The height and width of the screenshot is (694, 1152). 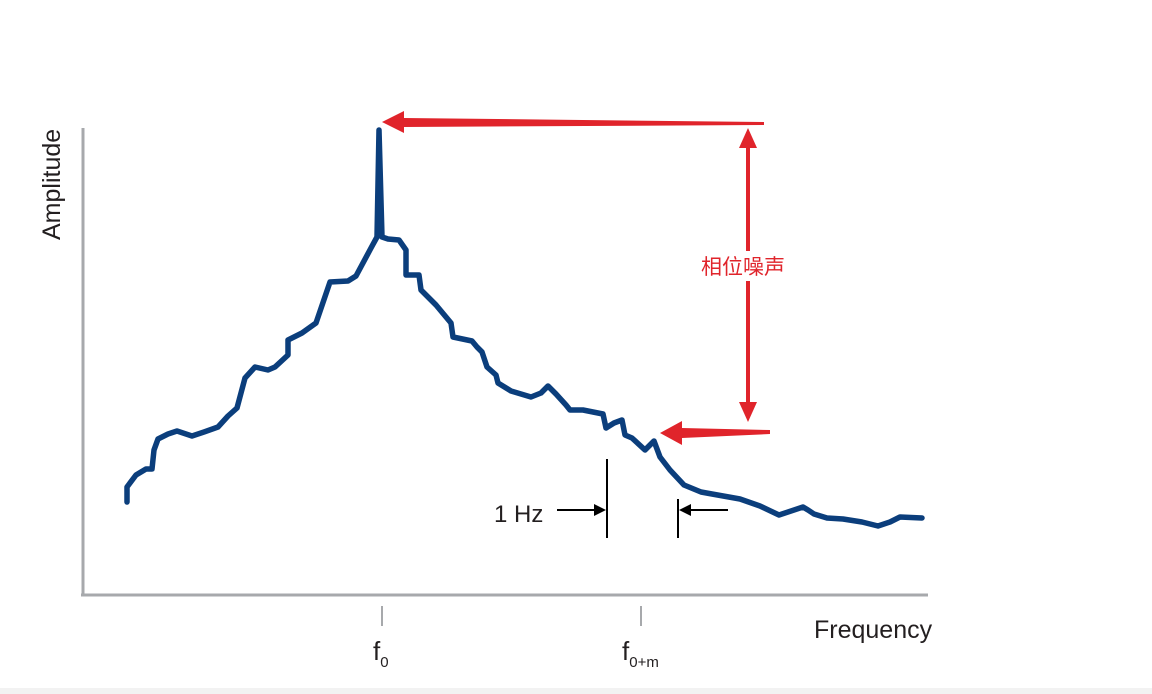 What do you see at coordinates (377, 651) in the screenshot?
I see `tick-label-f0-main: f` at bounding box center [377, 651].